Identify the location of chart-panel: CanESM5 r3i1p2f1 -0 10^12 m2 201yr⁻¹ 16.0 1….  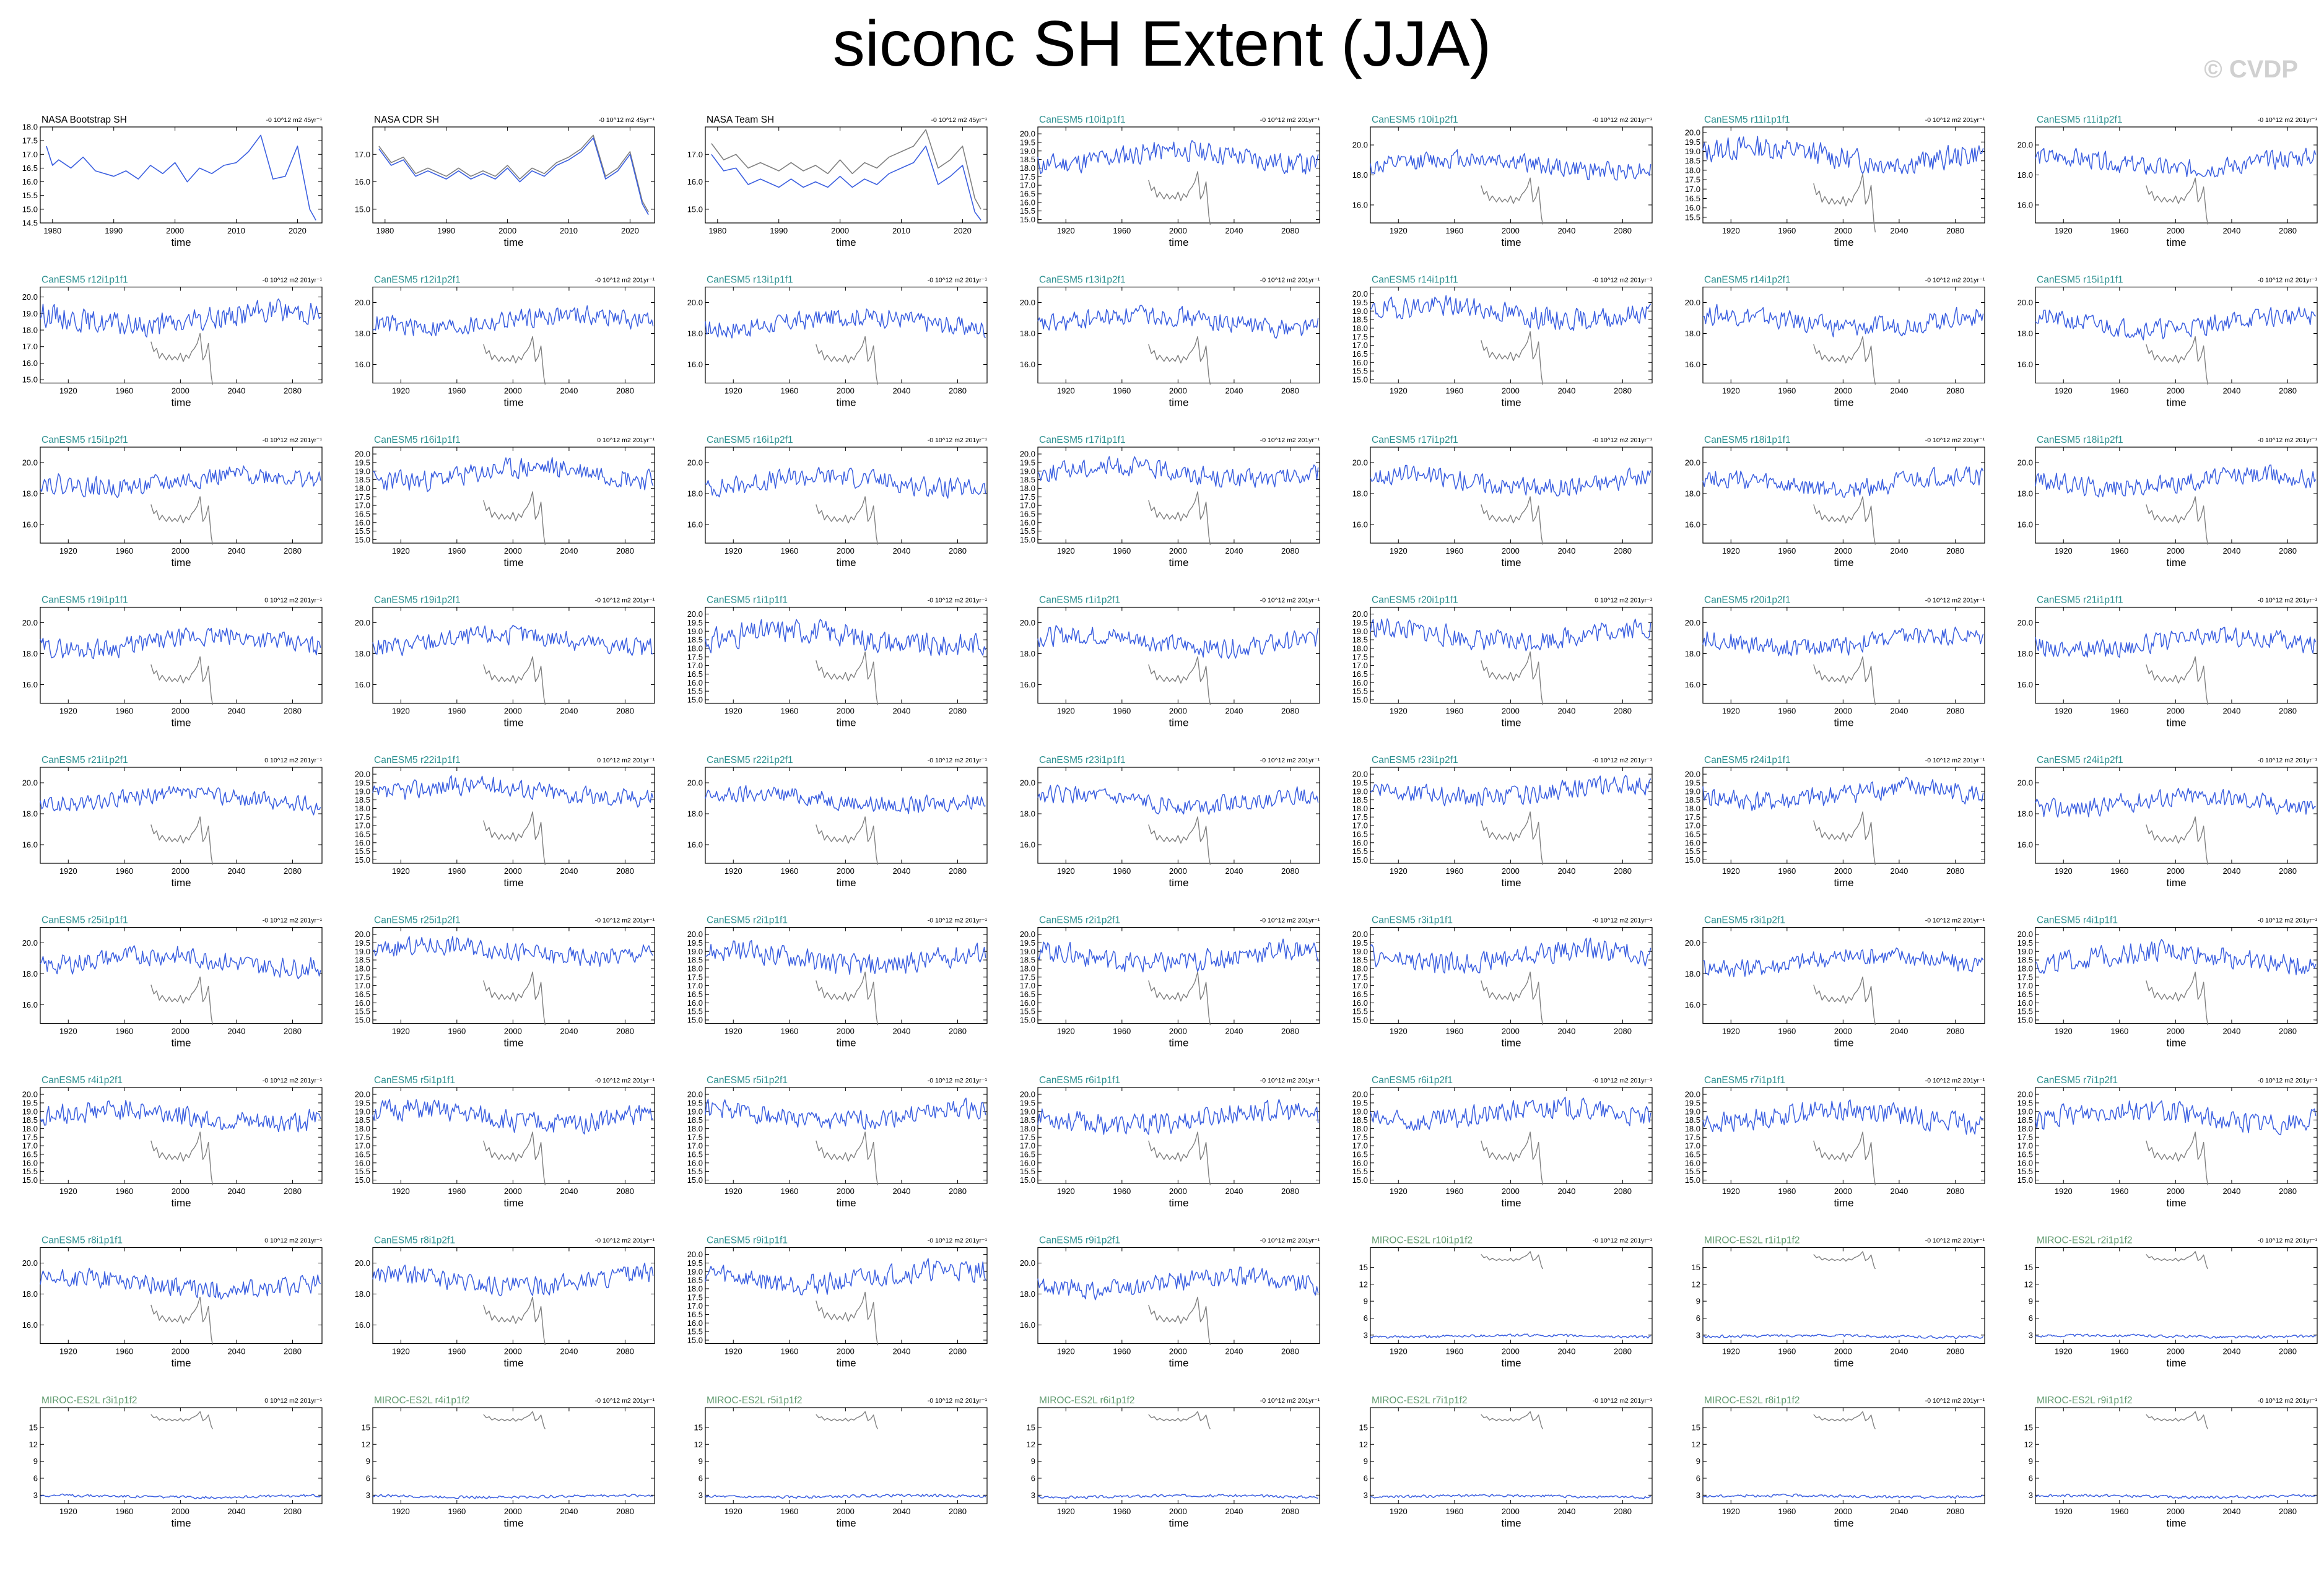
(1835, 982).